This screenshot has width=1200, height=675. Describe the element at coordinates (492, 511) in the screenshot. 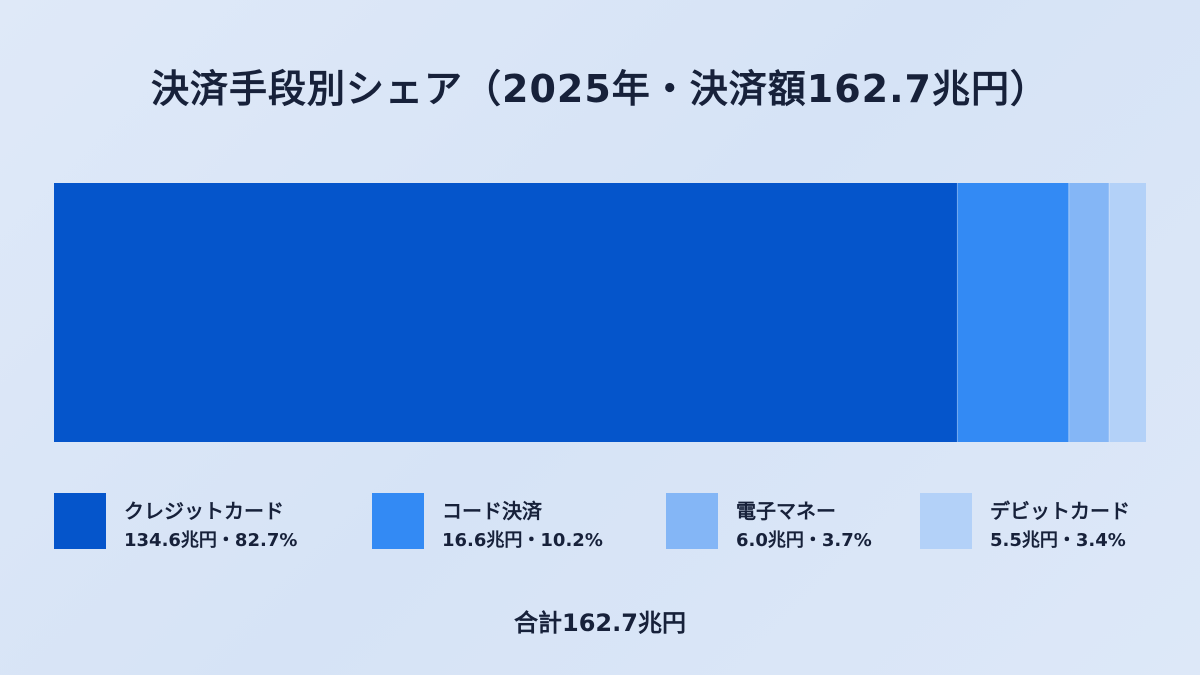

I see `legend-label: コード決済` at that location.